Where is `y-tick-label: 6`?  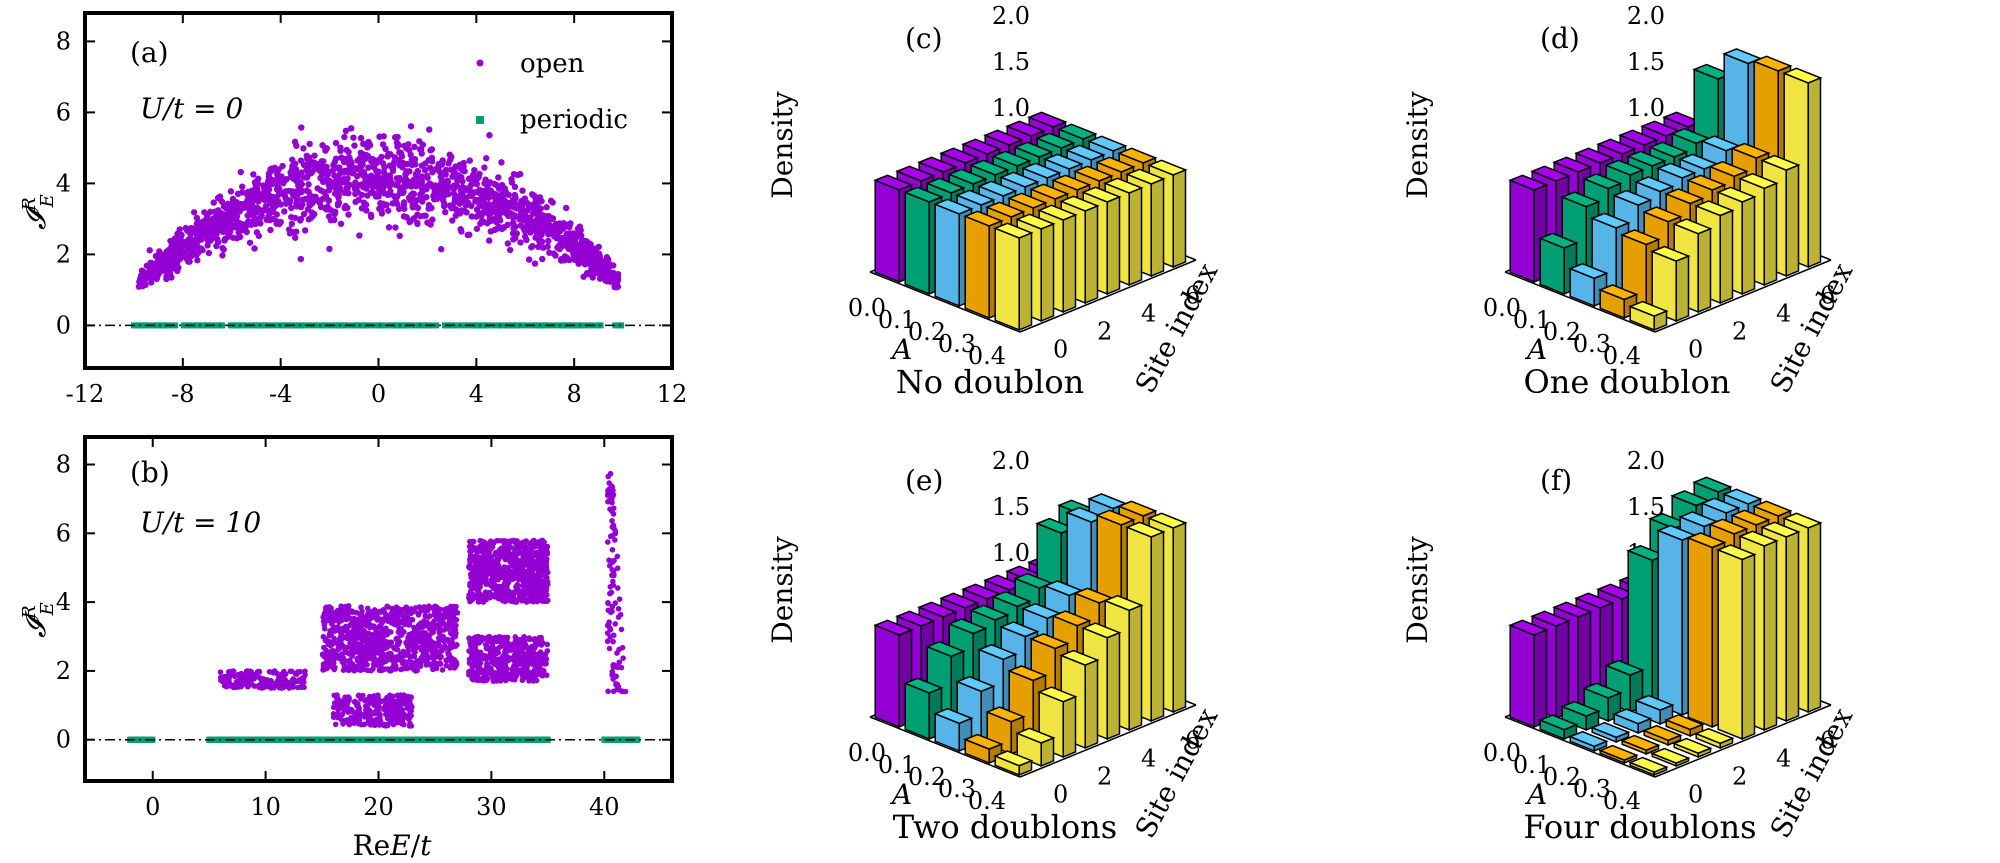
y-tick-label: 6 is located at coordinates (63, 112).